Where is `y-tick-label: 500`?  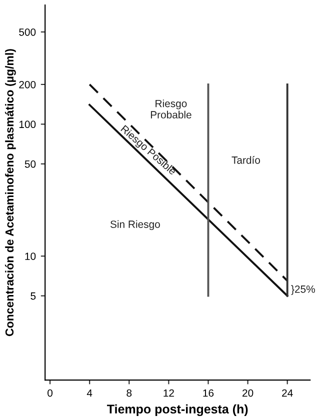
y-tick-label: 500 is located at coordinates (27, 32).